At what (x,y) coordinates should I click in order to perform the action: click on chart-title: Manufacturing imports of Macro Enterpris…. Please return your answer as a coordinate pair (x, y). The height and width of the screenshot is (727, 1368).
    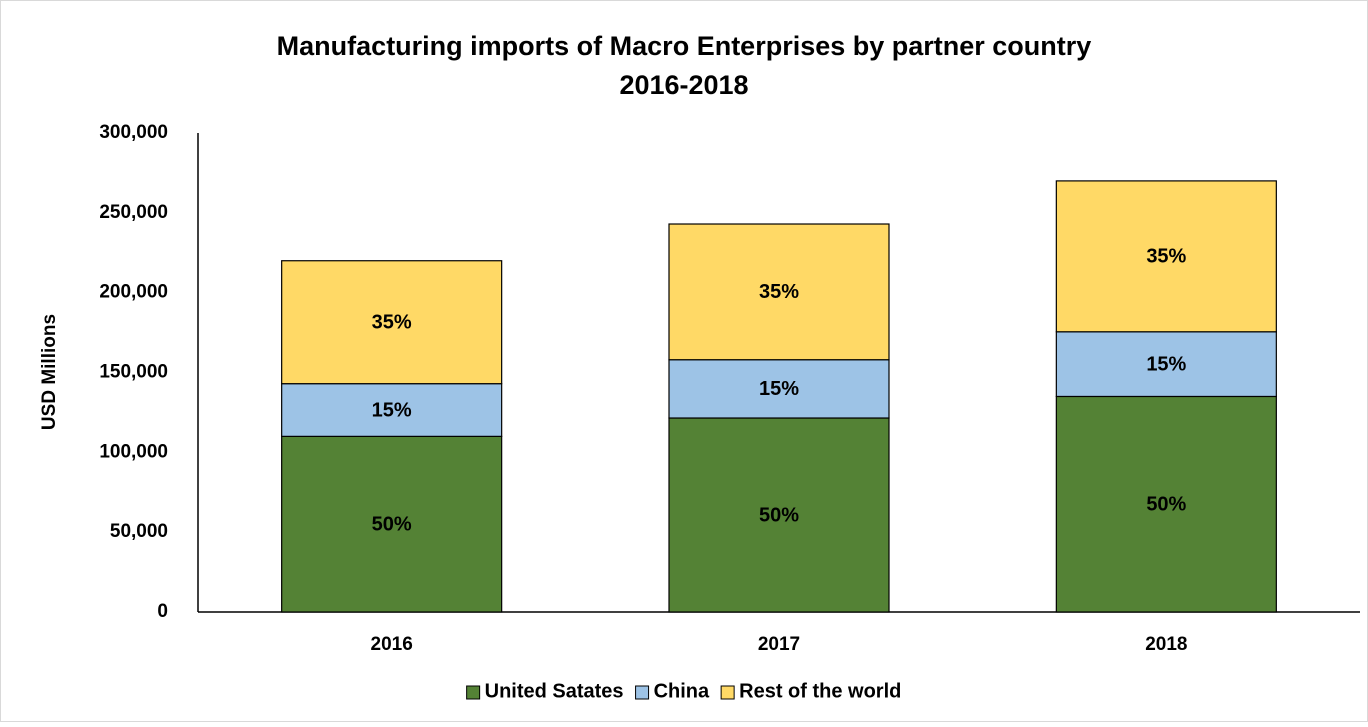
    Looking at the image, I should click on (684, 46).